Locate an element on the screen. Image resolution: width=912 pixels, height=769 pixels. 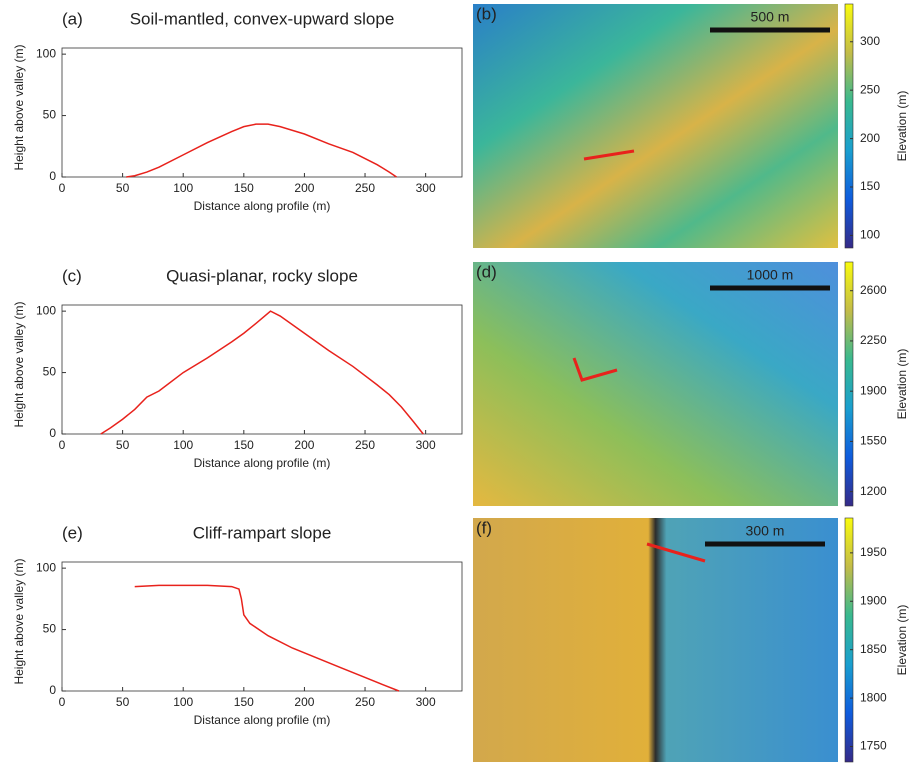
panel-label: (c) is located at coordinates (72, 275).